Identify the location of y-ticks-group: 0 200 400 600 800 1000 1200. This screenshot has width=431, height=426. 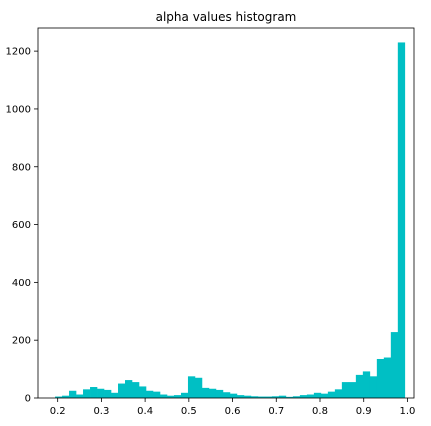
(22, 226).